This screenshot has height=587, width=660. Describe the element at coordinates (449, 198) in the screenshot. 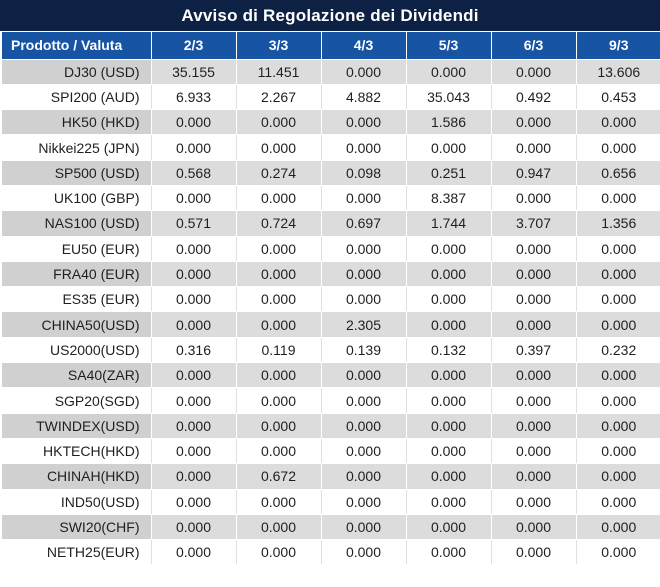

I see `value-cell: 8.387` at that location.